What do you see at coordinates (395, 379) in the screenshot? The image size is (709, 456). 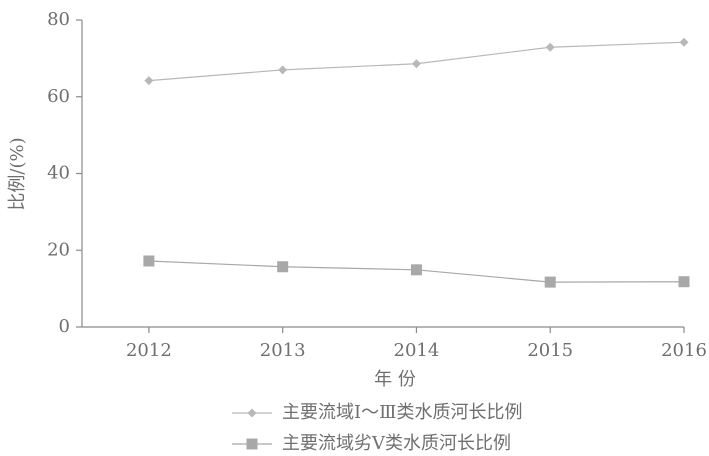 I see `x-axis-label: 年 份` at bounding box center [395, 379].